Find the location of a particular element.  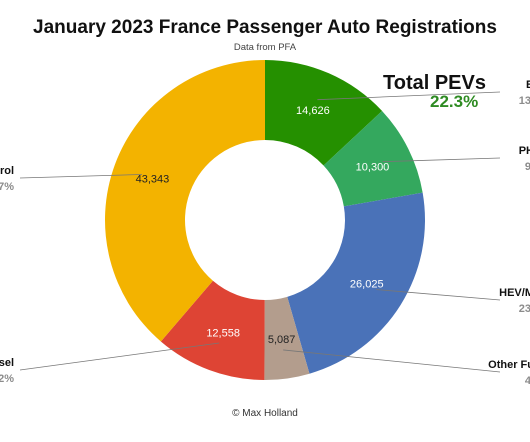

leader-diesel is located at coordinates (119, 356).